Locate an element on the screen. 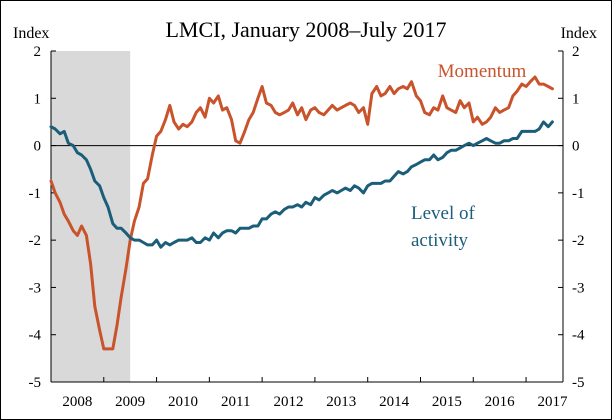  y-tick-label-right: -5 is located at coordinates (578, 383).